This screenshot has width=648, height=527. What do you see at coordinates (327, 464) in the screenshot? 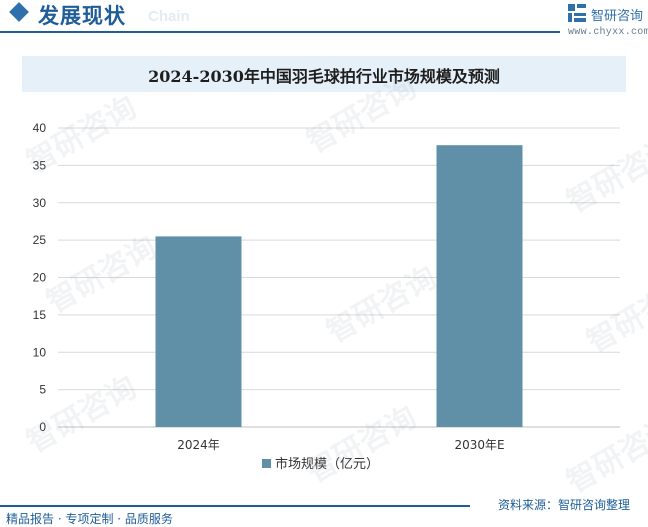
I see `legend-label: 市场规模（亿元）` at bounding box center [327, 464].